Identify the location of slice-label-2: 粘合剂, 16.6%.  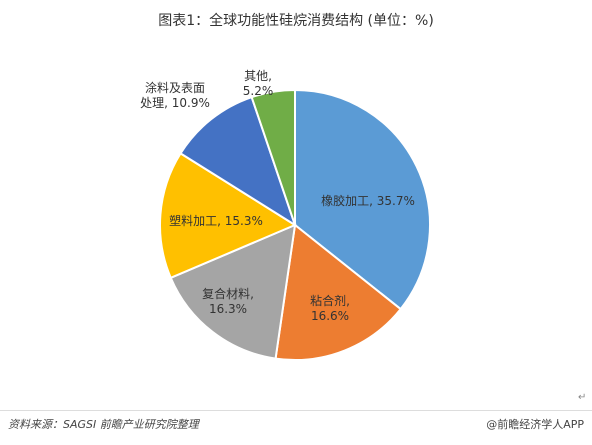
(330, 308).